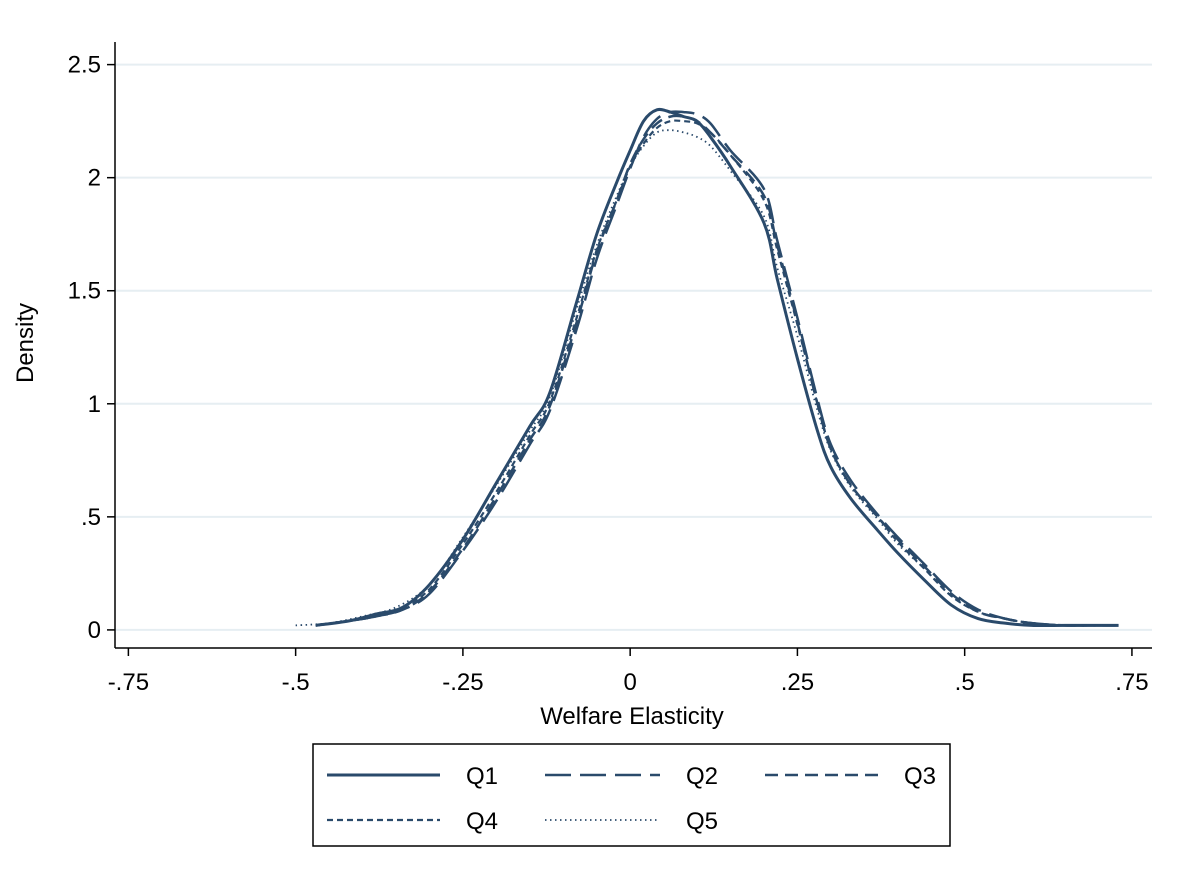 Image resolution: width=1178 pixels, height=882 pixels. I want to click on y-tick-label: 1, so click(94, 404).